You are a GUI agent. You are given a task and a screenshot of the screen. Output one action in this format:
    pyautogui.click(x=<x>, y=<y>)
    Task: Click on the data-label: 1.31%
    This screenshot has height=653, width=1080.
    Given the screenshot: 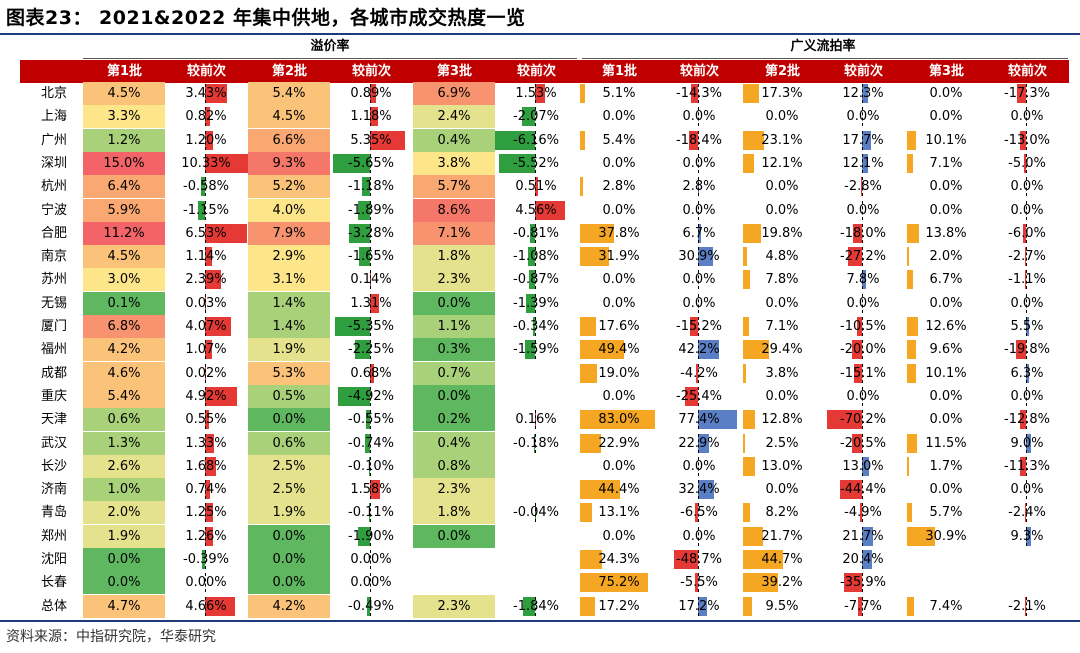 What is the action you would take?
    pyautogui.click(x=371, y=303)
    